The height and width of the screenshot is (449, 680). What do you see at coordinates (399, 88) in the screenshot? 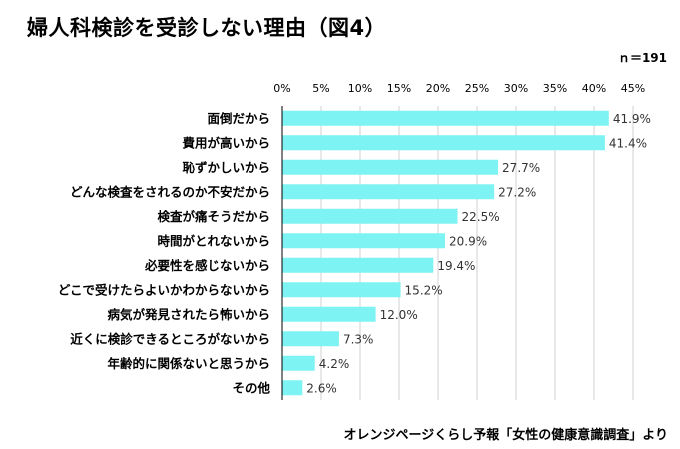
I see `x-tick-label: 15%` at bounding box center [399, 88].